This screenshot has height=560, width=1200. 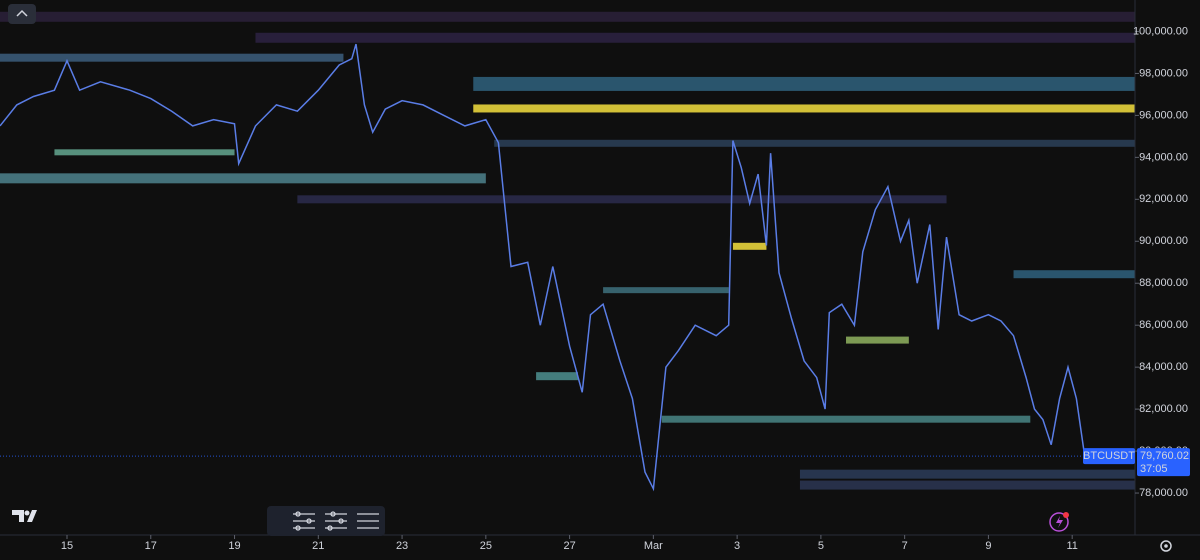 I want to click on symbol-label: BTCUSDT, so click(x=1109, y=456).